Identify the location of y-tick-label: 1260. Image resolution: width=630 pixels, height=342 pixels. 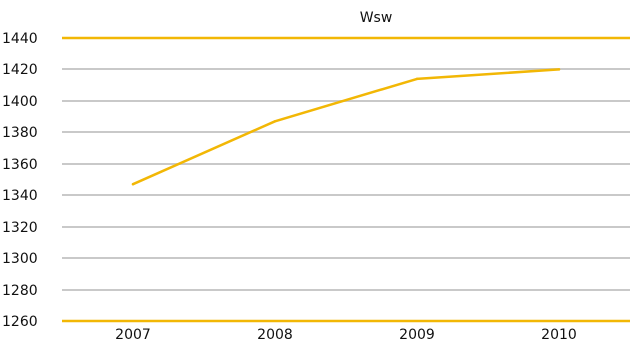
(20, 322).